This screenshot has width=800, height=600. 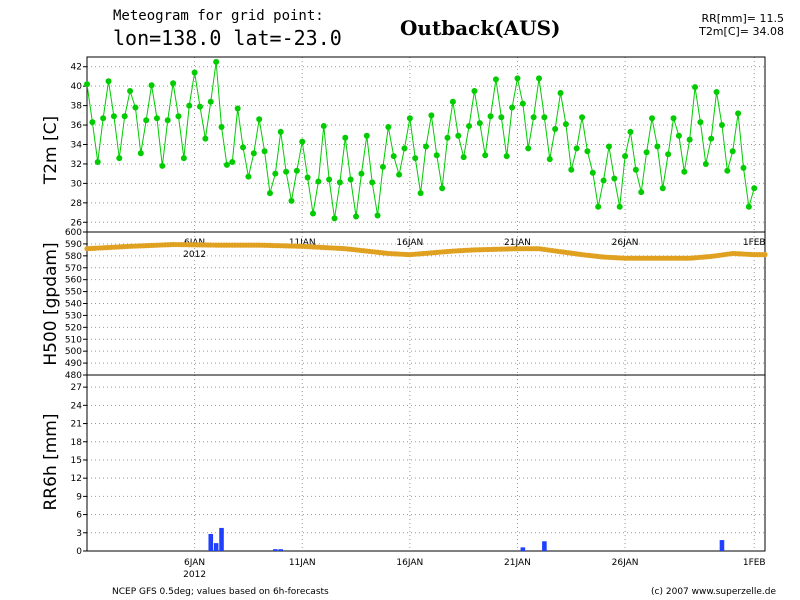 What do you see at coordinates (218, 16) in the screenshot?
I see `title-line-1: Meteogram for grid point:` at bounding box center [218, 16].